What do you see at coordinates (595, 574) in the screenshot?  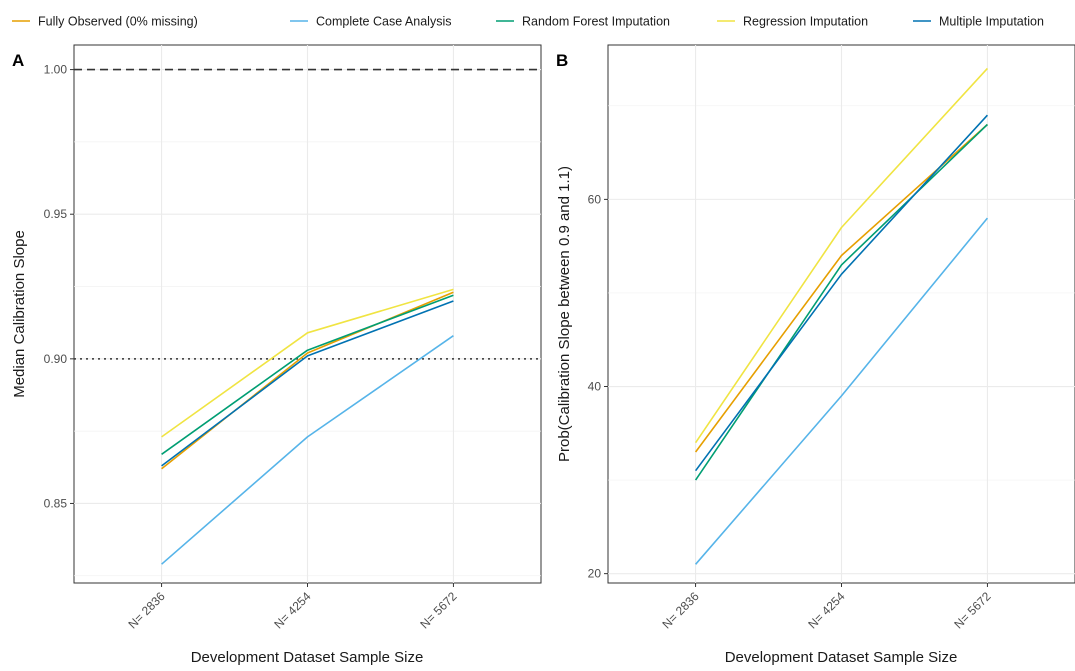 I see `panel-b-y-tick-label: 20` at bounding box center [595, 574].